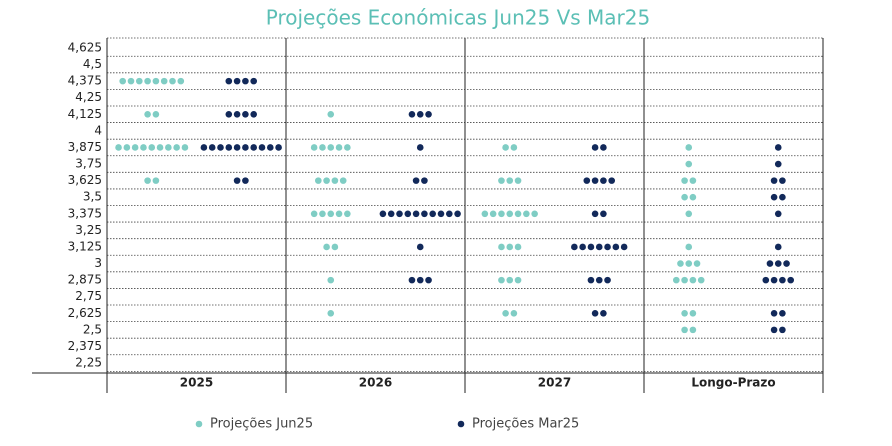 Image resolution: width=892 pixels, height=446 pixels. I want to click on y-tick-label: 4,125, so click(85, 114).